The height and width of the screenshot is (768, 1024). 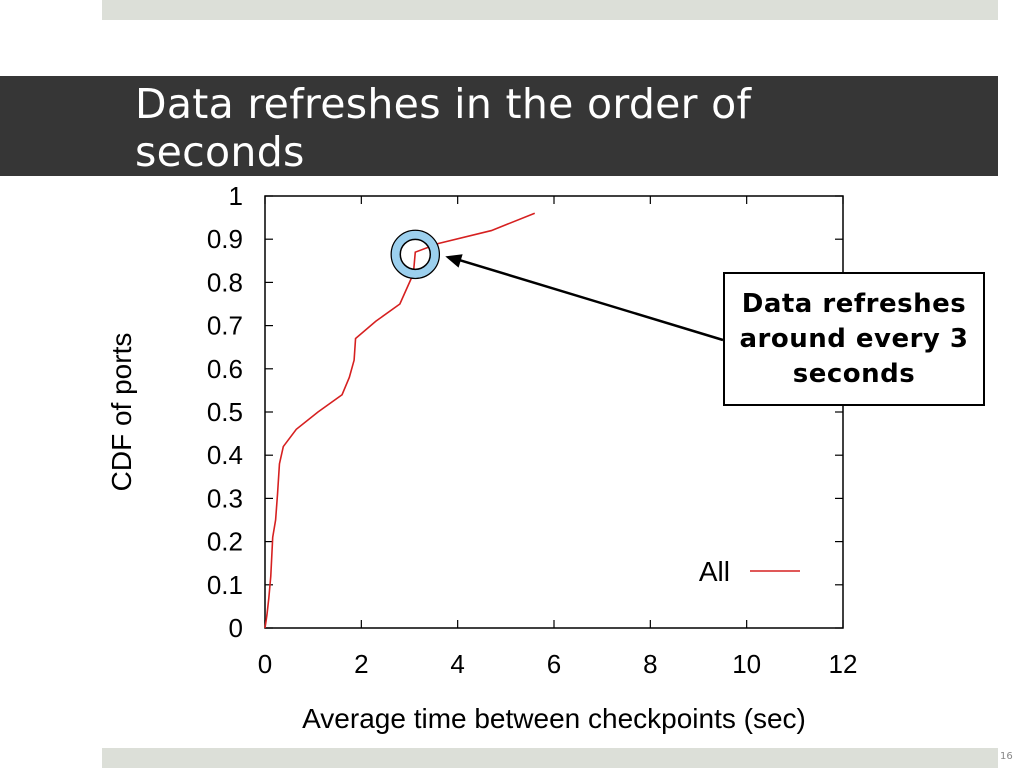 I want to click on x-tick-labels: 0 2 4 6 8 10 12, so click(x=558, y=664).